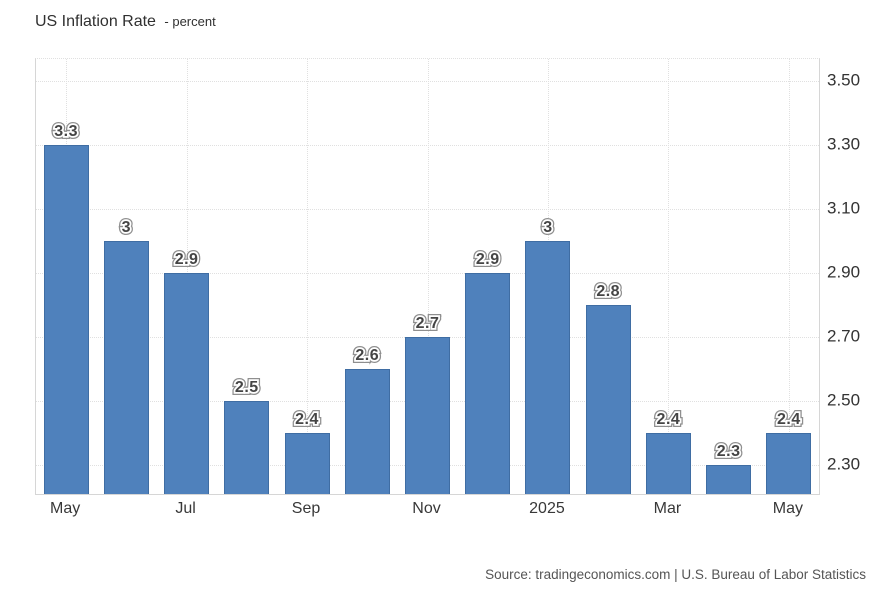 The width and height of the screenshot is (882, 603). Describe the element at coordinates (844, 336) in the screenshot. I see `y-axis-tick-label: 2.70` at that location.